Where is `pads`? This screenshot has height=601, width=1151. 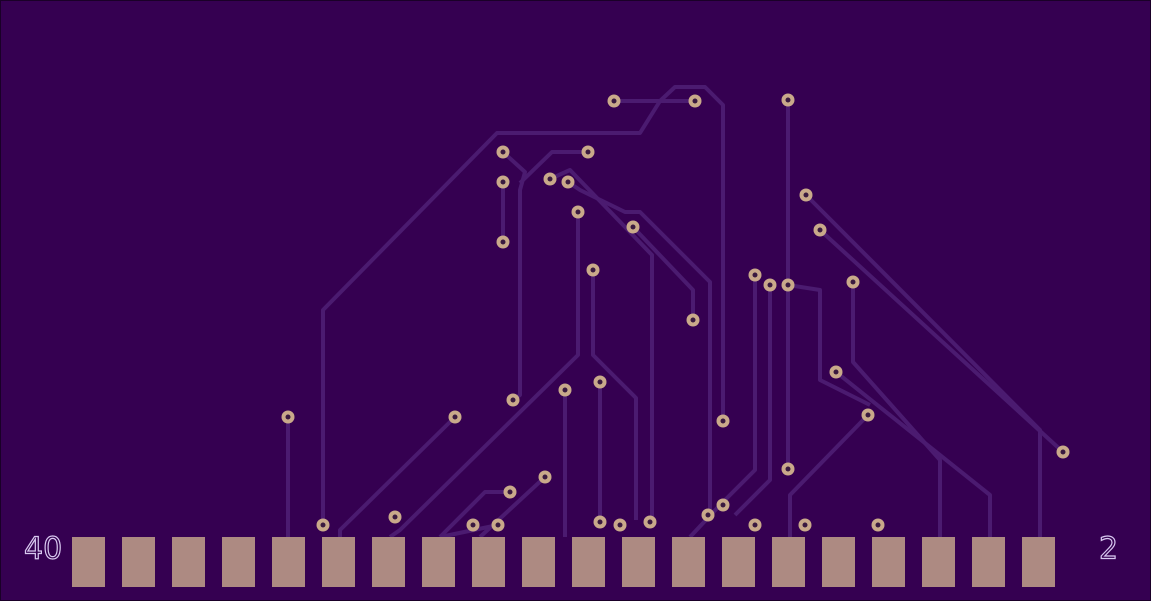 pads is located at coordinates (563, 562).